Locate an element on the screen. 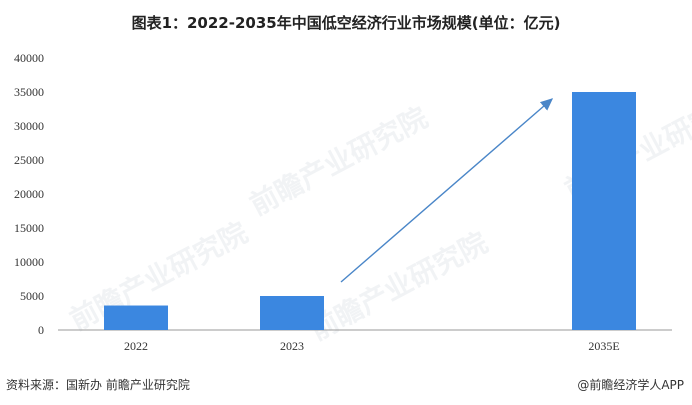  y-tick-label: 0 is located at coordinates (41, 330).